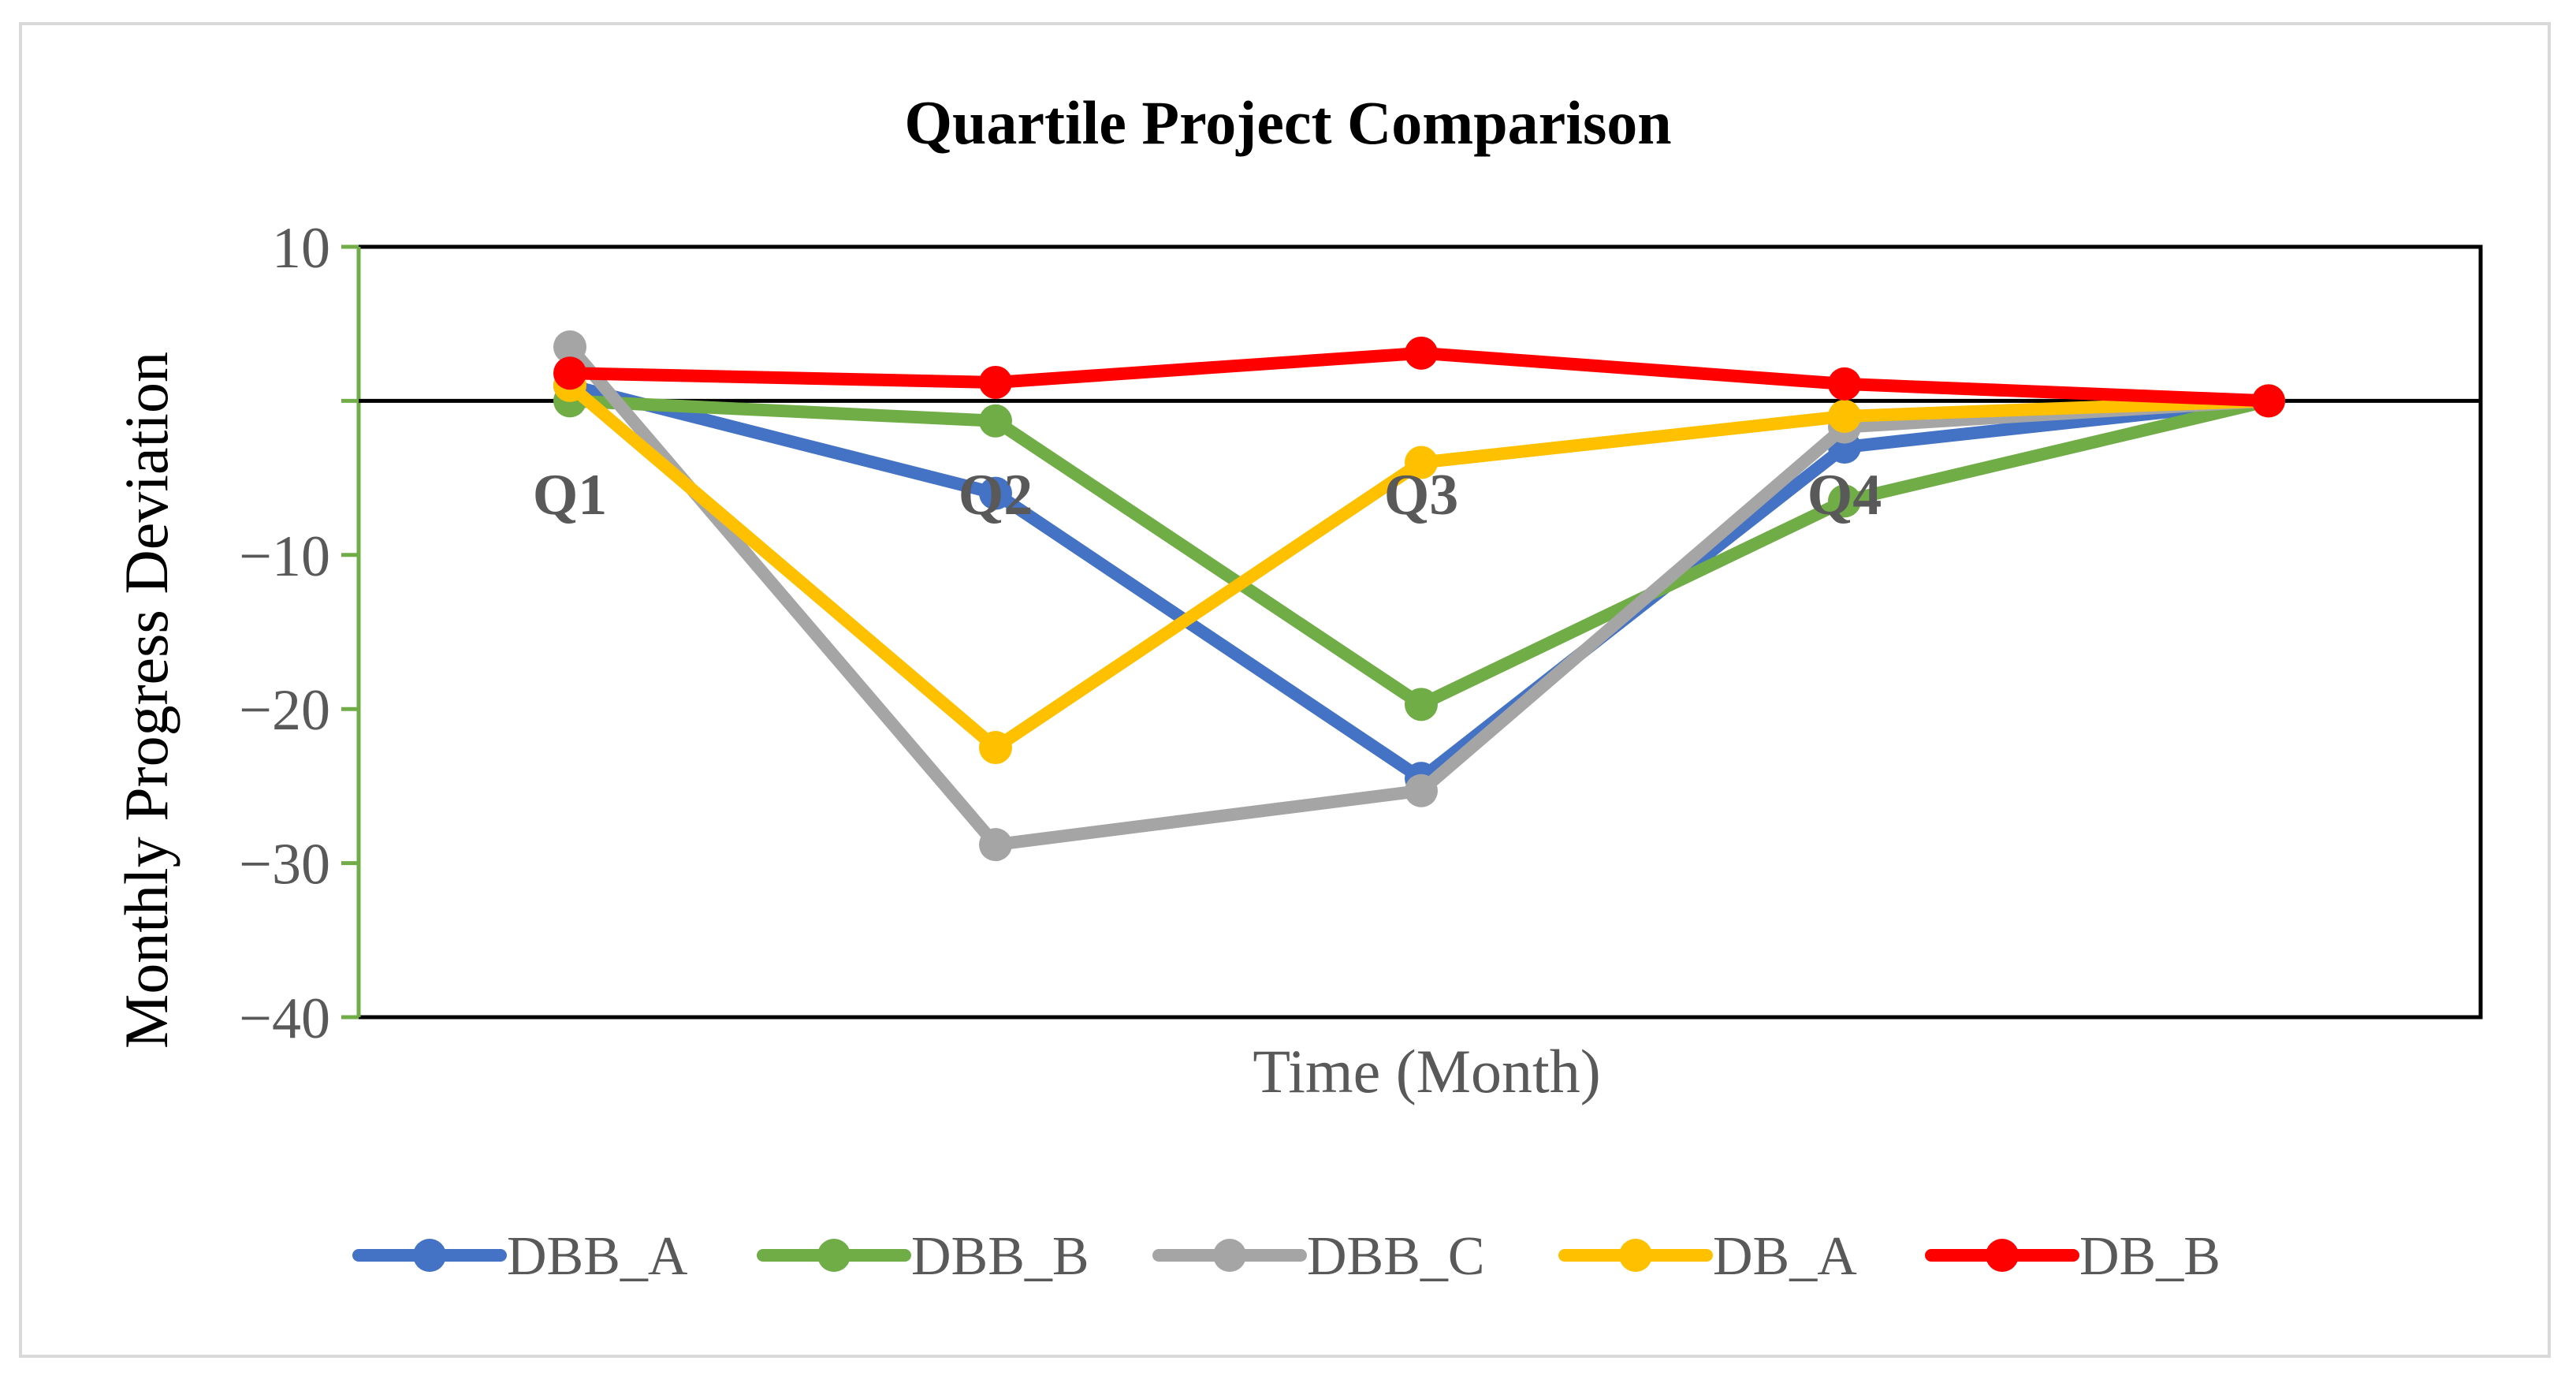 The image size is (2576, 1387). I want to click on category-label: Q2, so click(996, 495).